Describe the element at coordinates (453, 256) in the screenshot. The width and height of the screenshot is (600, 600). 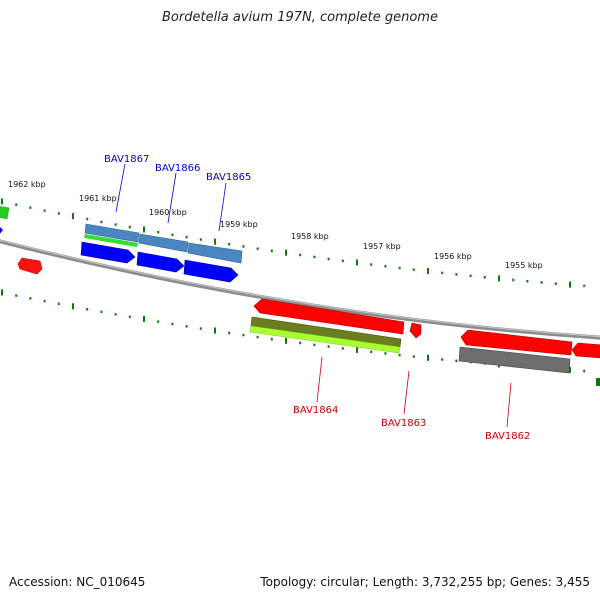
I see `scale-label-1956: 1956 kbp` at that location.